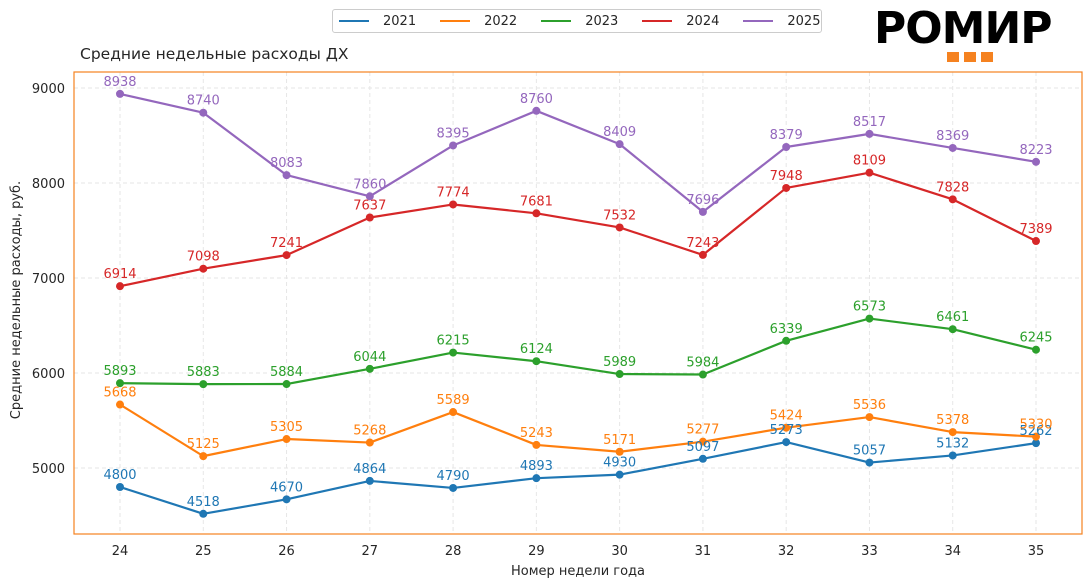 Image resolution: width=1091 pixels, height=587 pixels. What do you see at coordinates (286, 163) in the screenshot?
I see `data-label: 8083` at bounding box center [286, 163].